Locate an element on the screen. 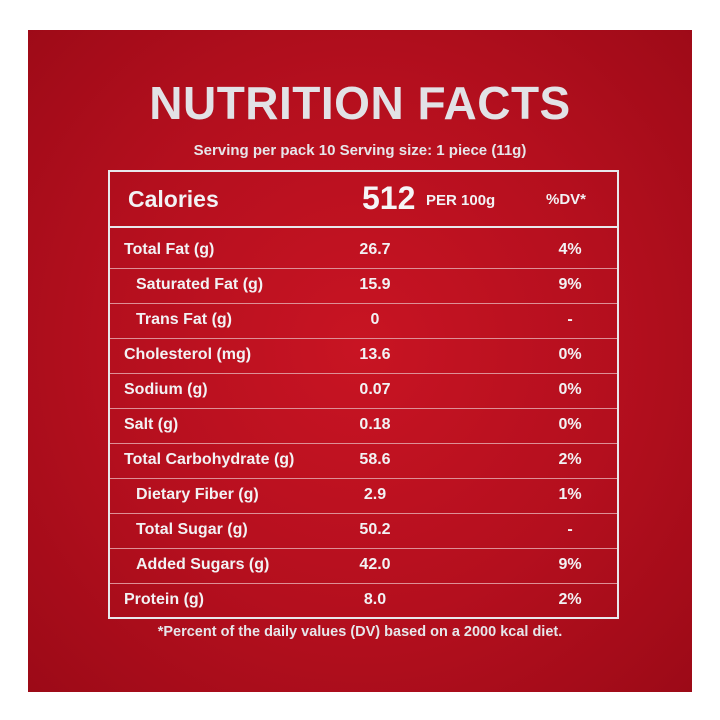  nutrient-amount: 0.07 is located at coordinates (375, 389).